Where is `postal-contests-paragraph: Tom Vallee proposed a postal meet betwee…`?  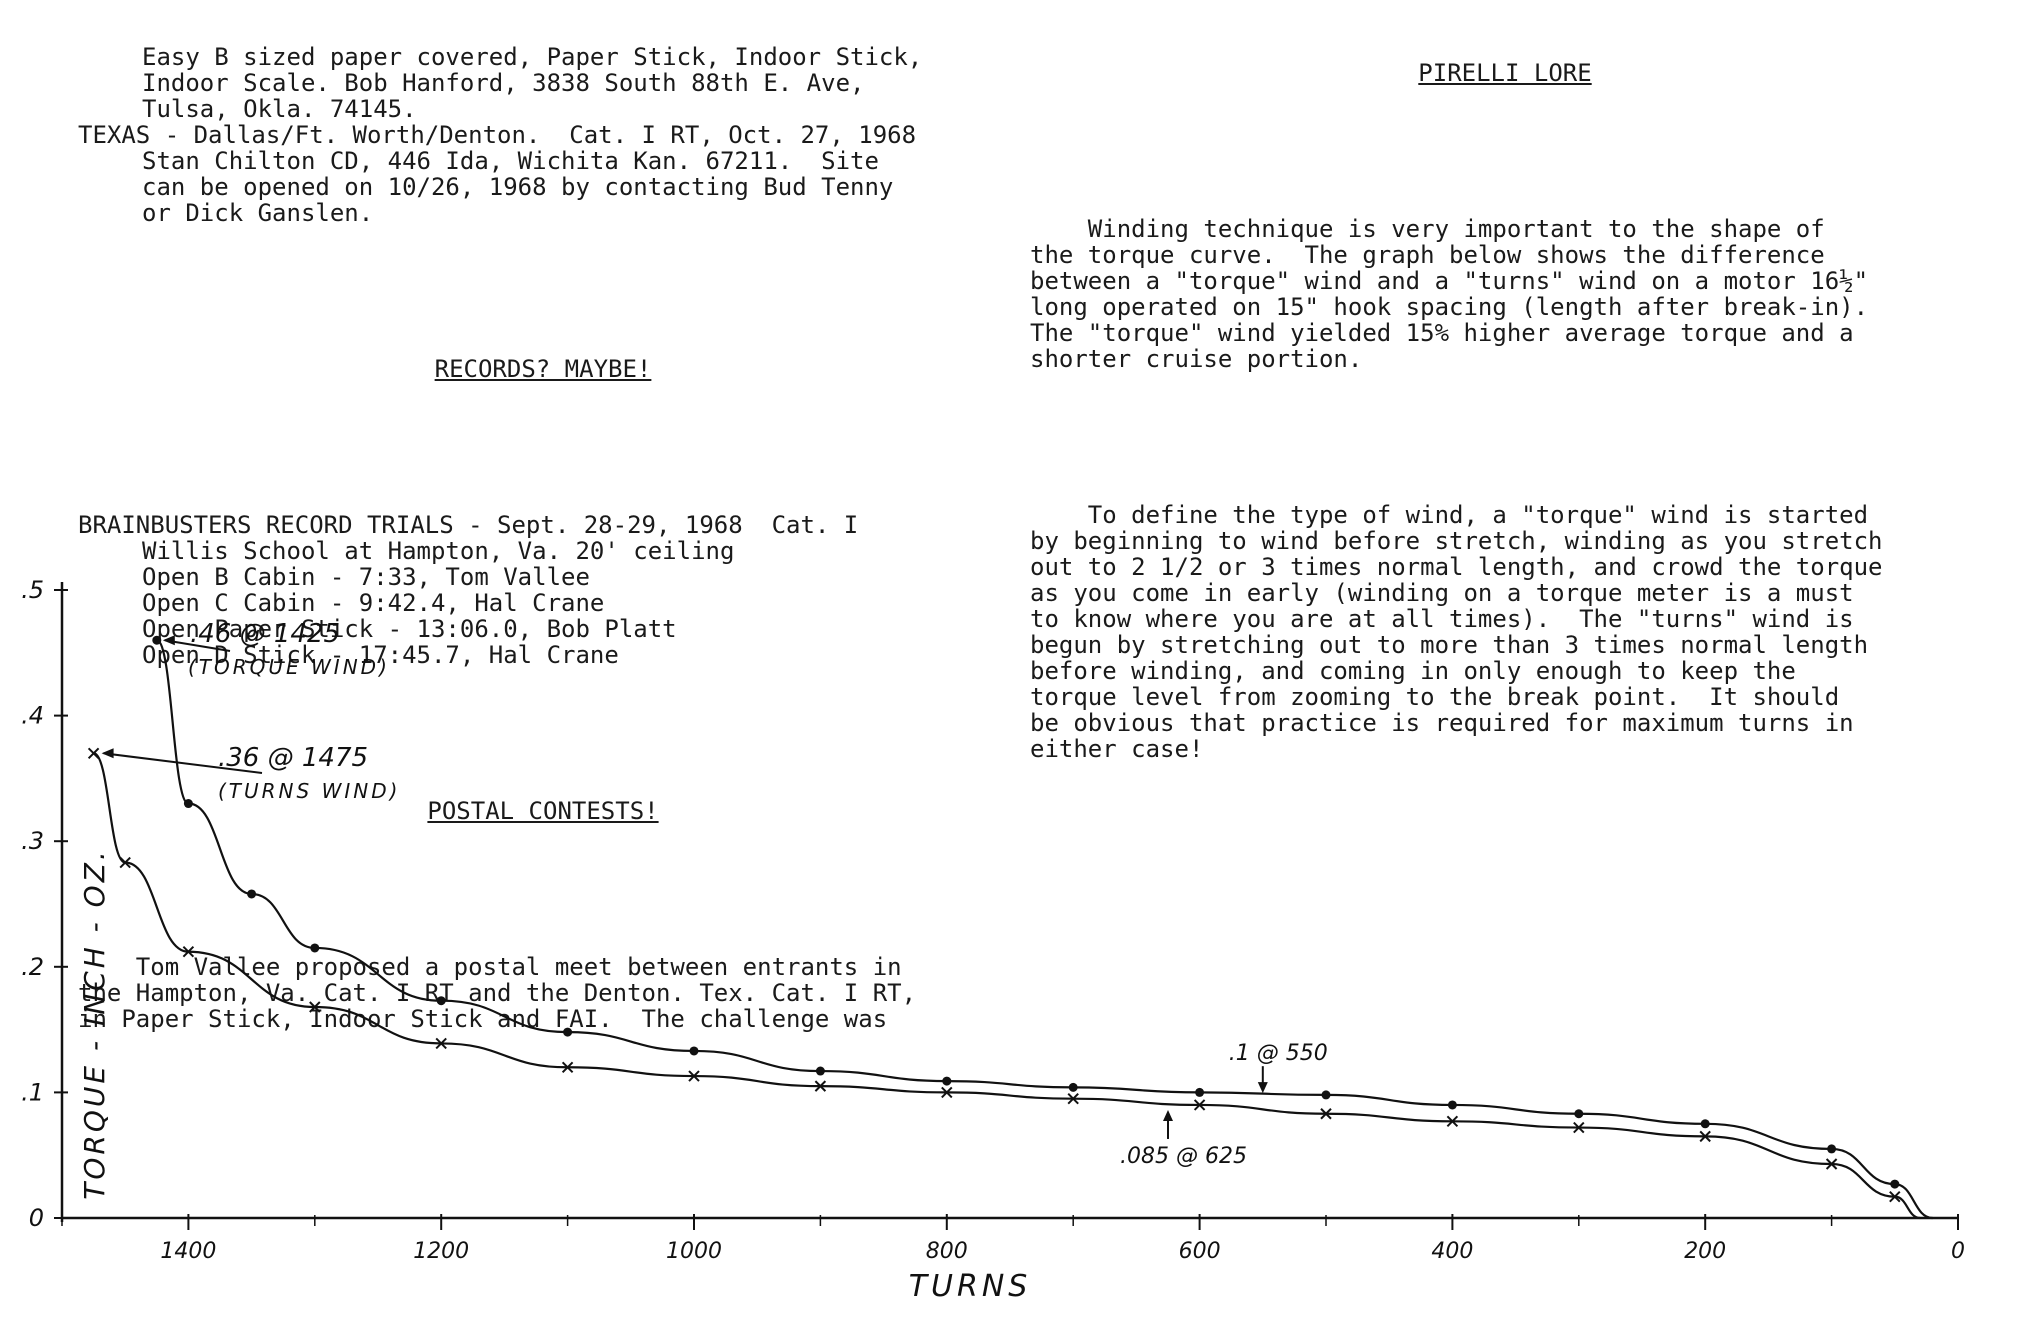 postal-contests-paragraph: Tom Vallee proposed a postal meet betwee… is located at coordinates (543, 993).